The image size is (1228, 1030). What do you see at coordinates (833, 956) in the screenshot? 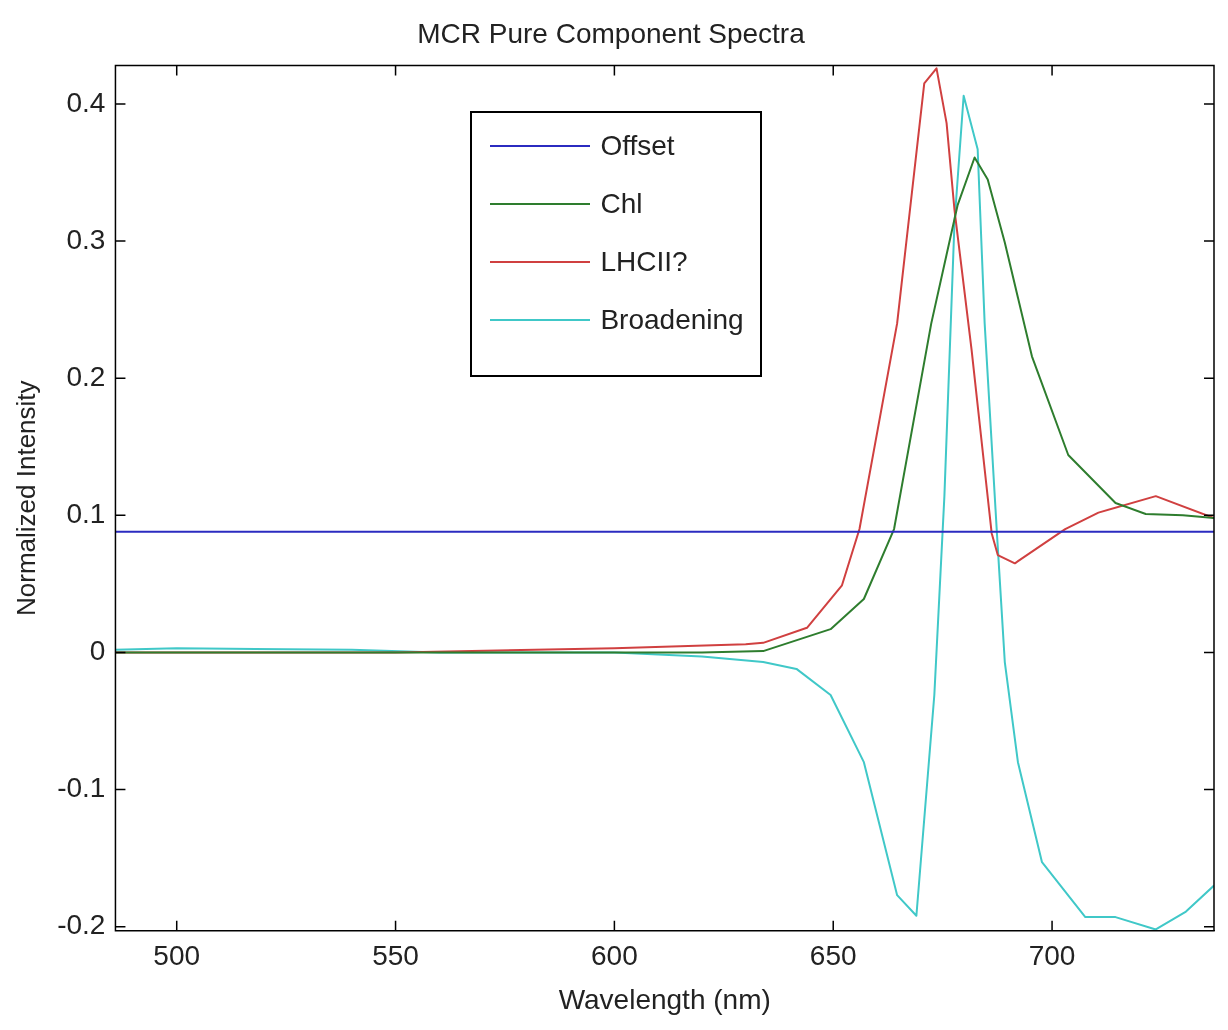
I see `x-tick-label: 650` at bounding box center [833, 956].